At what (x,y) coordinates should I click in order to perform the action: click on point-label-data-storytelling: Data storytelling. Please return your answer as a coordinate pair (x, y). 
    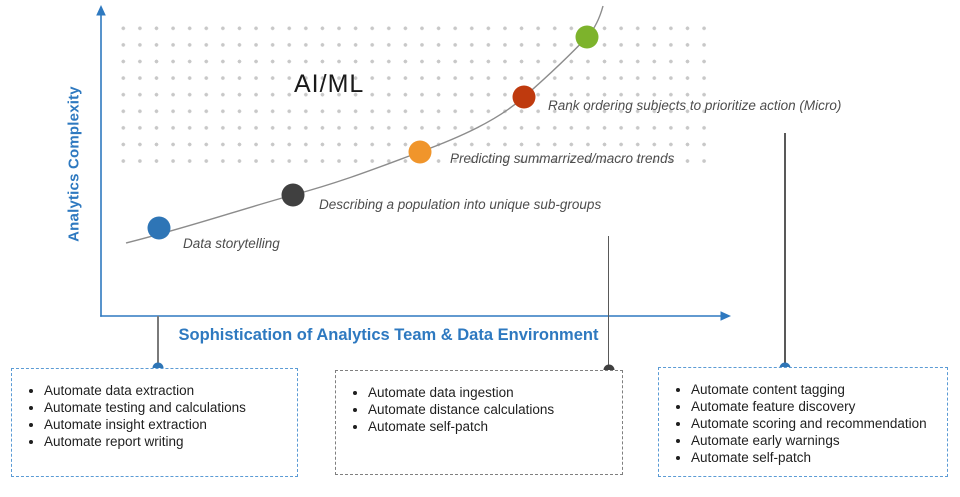
    Looking at the image, I should click on (231, 243).